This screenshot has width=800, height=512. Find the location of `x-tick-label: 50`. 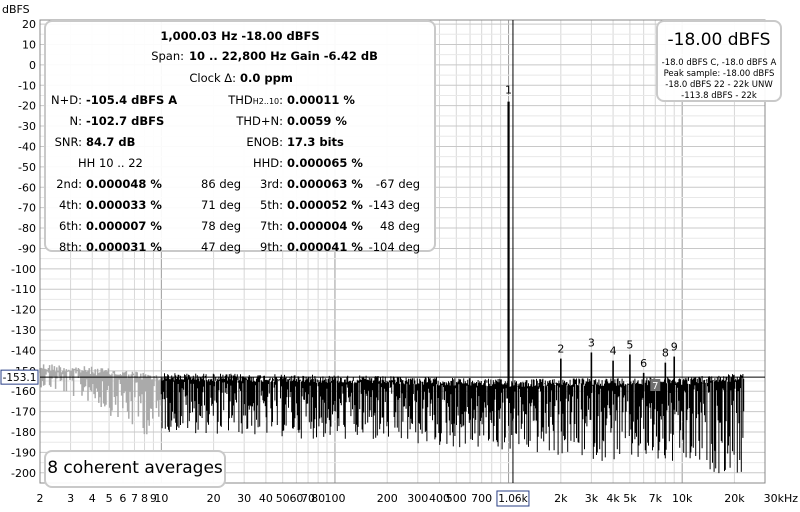

x-tick-label: 50 is located at coordinates (283, 498).